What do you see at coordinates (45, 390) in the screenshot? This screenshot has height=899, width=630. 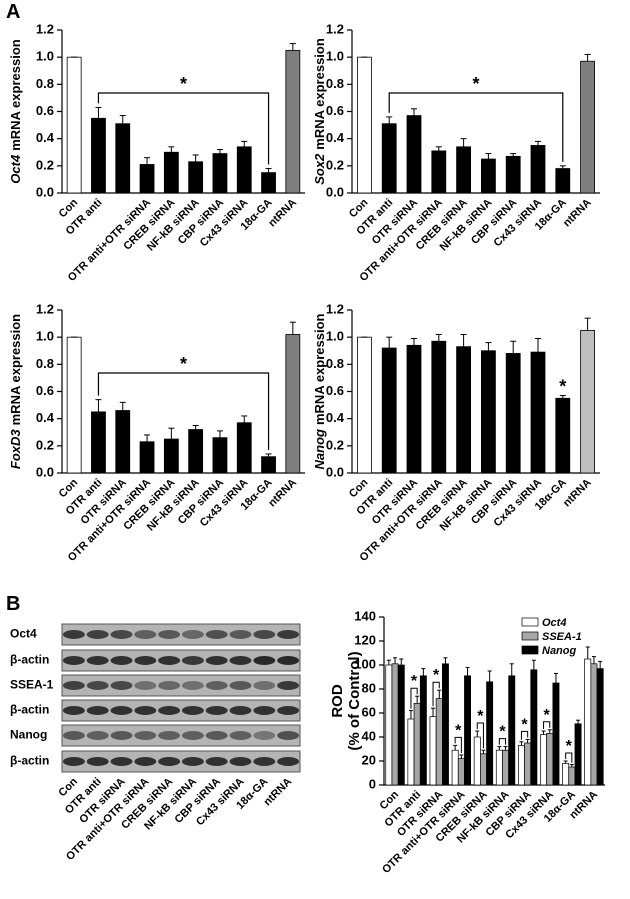 I see `y-tick-label: 0.6` at bounding box center [45, 390].